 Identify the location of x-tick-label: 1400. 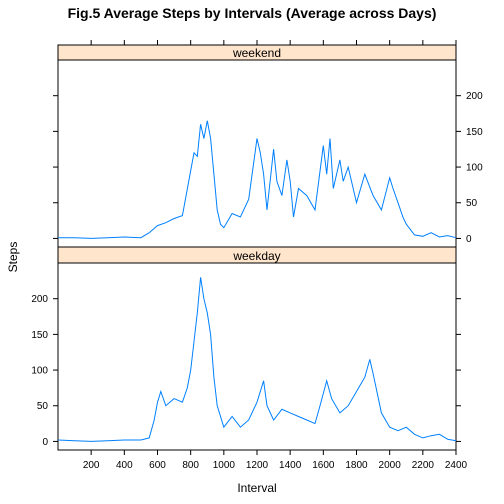
(290, 465).